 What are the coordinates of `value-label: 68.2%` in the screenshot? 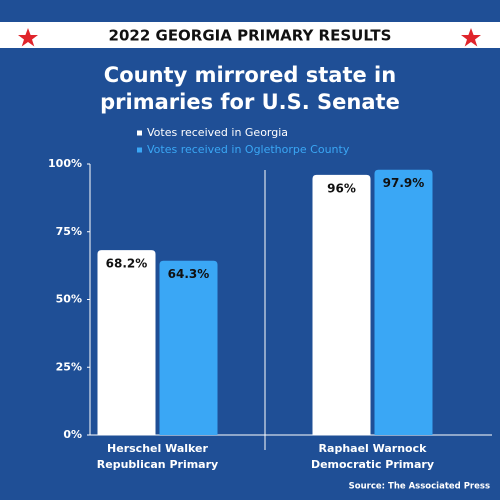 It's located at (127, 264).